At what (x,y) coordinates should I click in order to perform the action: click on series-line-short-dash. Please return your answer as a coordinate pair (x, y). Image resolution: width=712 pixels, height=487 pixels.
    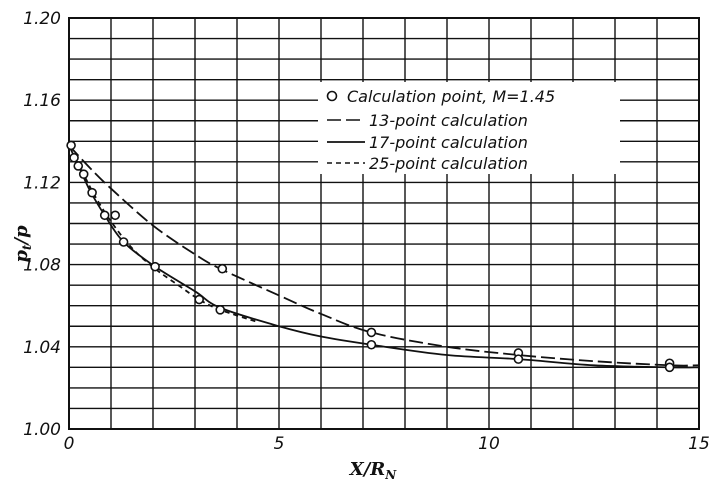
    Looking at the image, I should click on (163, 234).